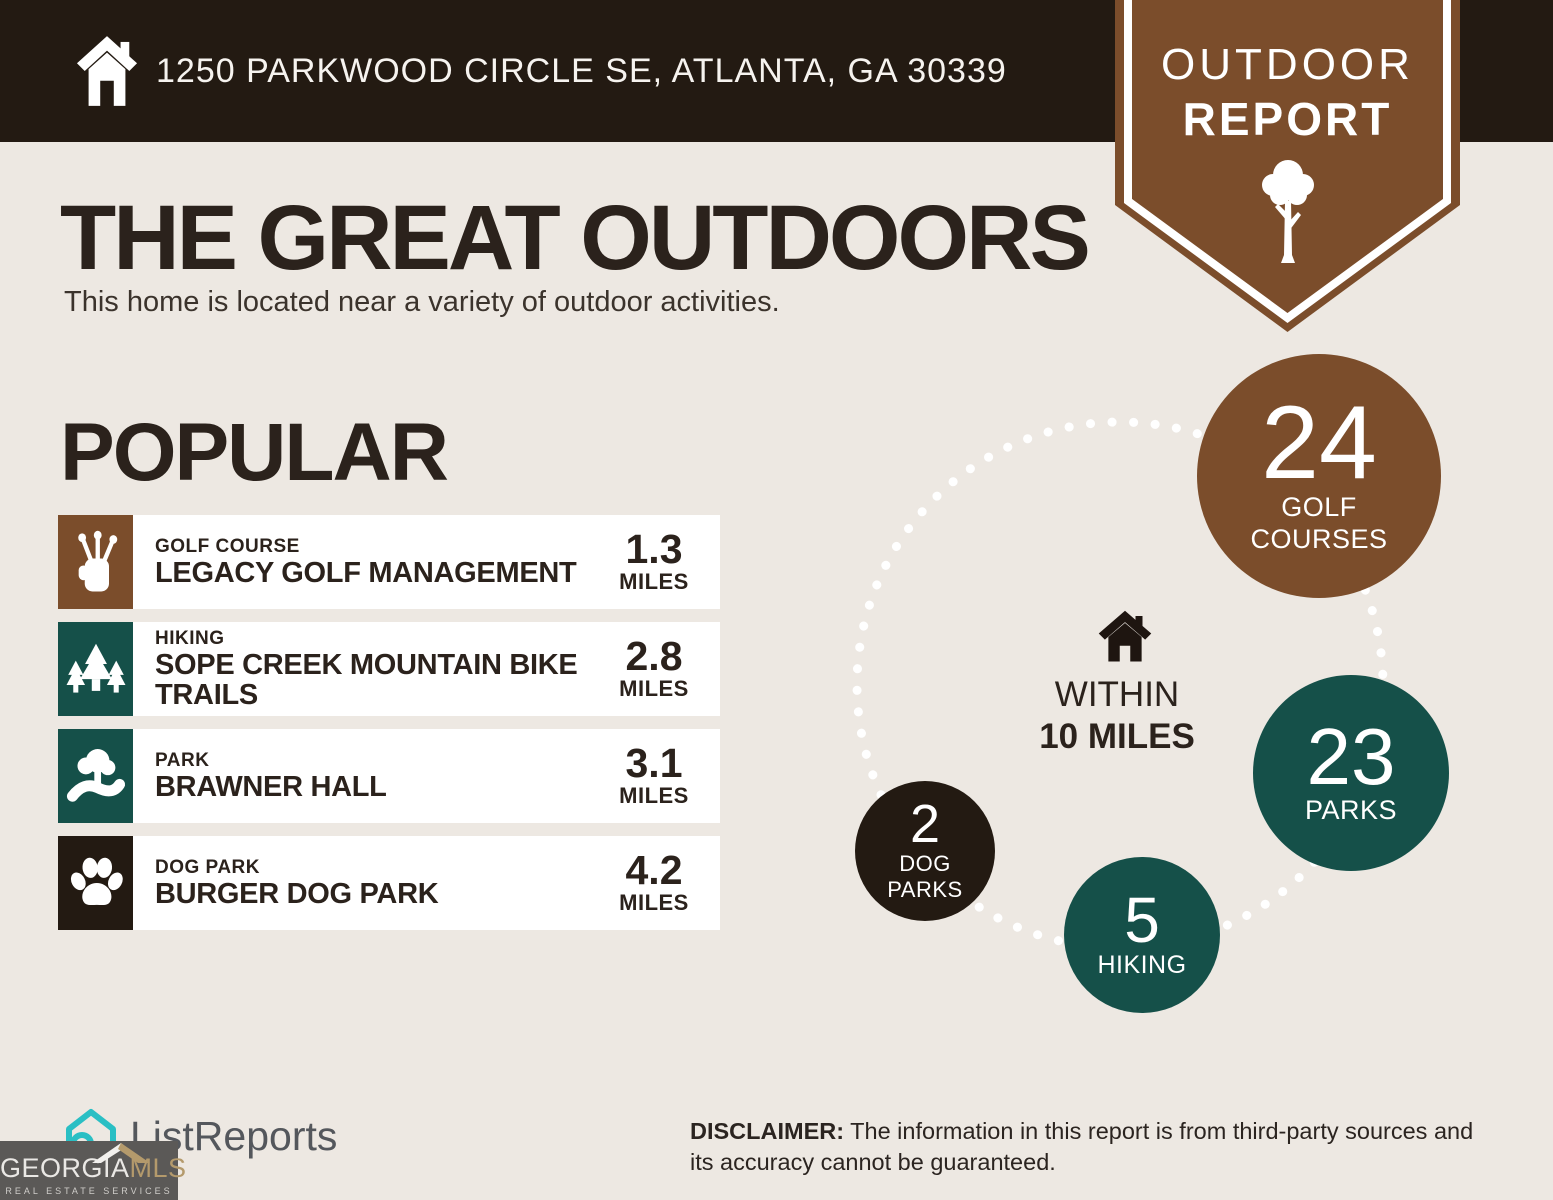 Image resolution: width=1553 pixels, height=1200 pixels. Describe the element at coordinates (182, 760) in the screenshot. I see `item-category: PARK` at that location.